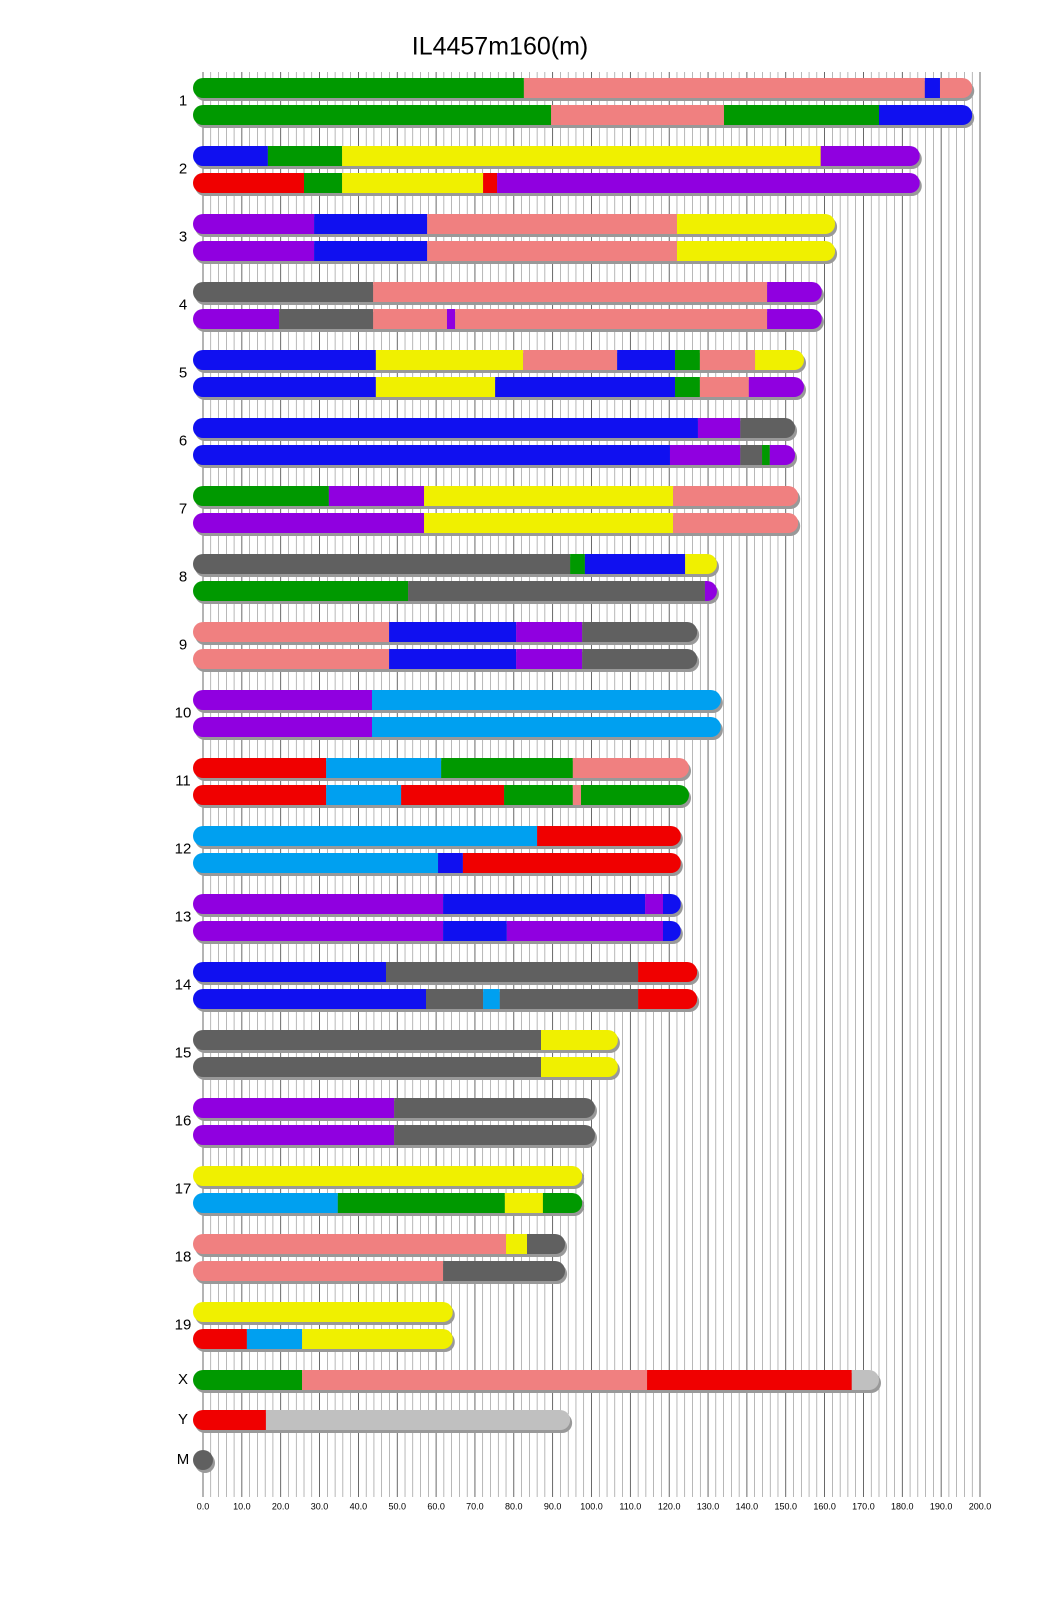 This screenshot has width=1040, height=1616. What do you see at coordinates (500, 47) in the screenshot?
I see `chart-title: IL4457m160(m)` at bounding box center [500, 47].